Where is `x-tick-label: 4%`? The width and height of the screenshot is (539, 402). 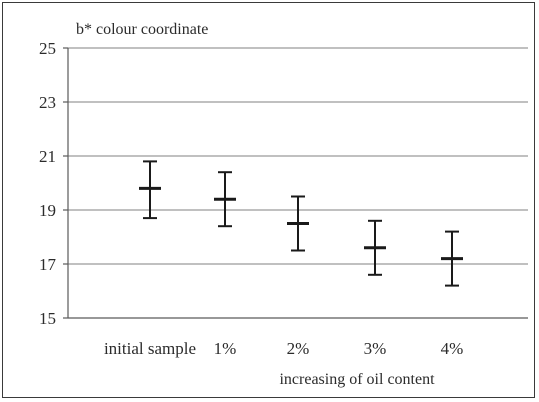 x-tick-label: 4% is located at coordinates (452, 348).